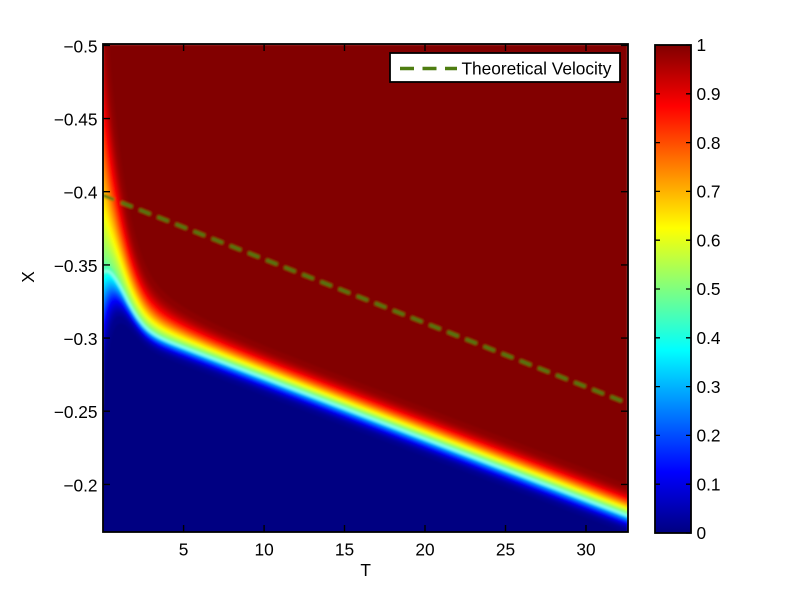  What do you see at coordinates (709, 484) in the screenshot?
I see `svg-text: 0.1` at bounding box center [709, 484].